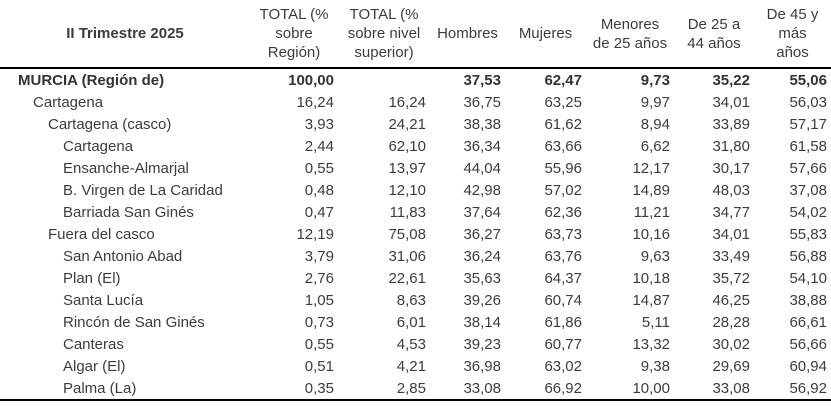 The height and width of the screenshot is (407, 831). I want to click on cell-value: 56,92, so click(808, 388).